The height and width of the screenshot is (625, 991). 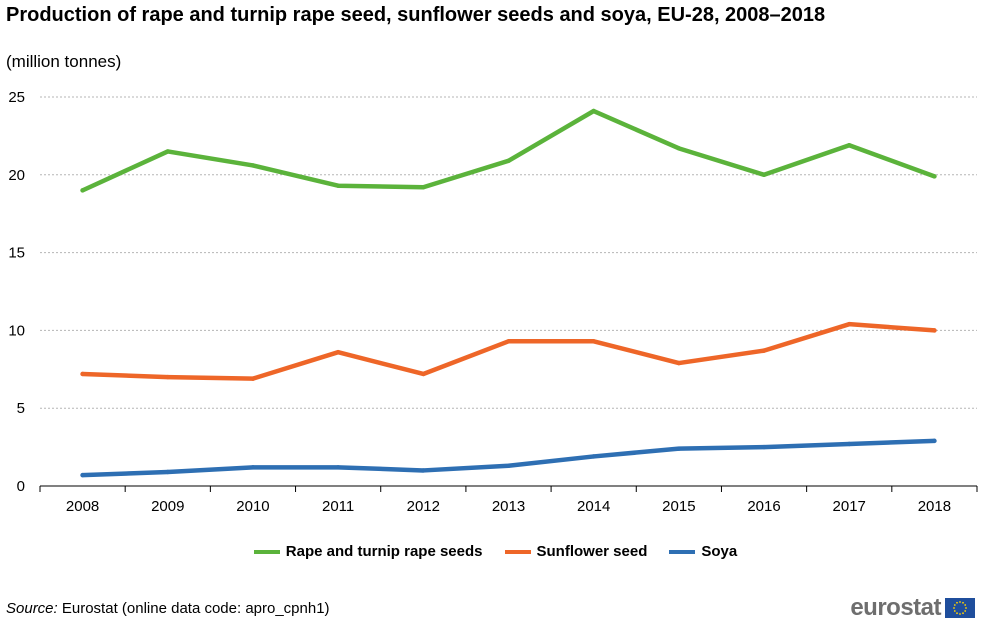 I want to click on y-tick-label: 0, so click(x=21, y=486).